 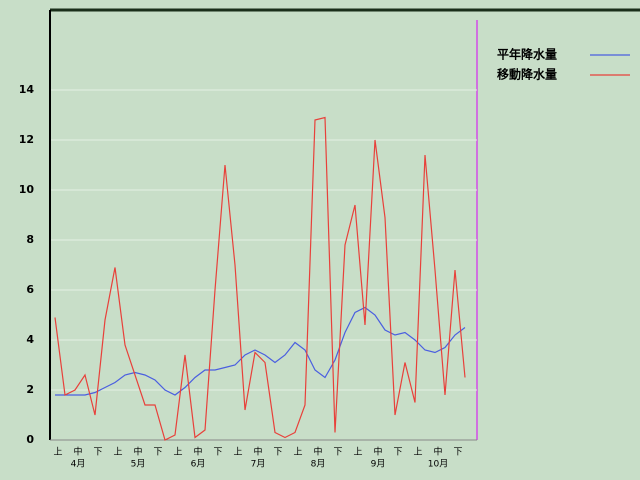 I want to click on month-label: 6月, so click(x=198, y=464).